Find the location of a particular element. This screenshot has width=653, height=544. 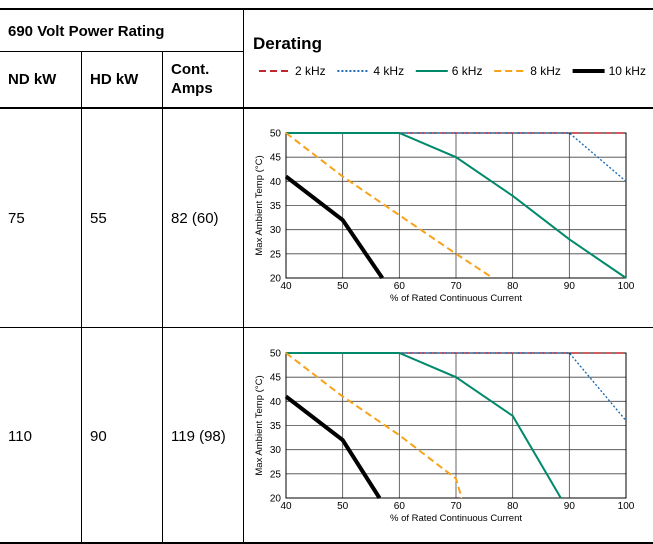

chart0-xtick-4: 80 is located at coordinates (513, 286).